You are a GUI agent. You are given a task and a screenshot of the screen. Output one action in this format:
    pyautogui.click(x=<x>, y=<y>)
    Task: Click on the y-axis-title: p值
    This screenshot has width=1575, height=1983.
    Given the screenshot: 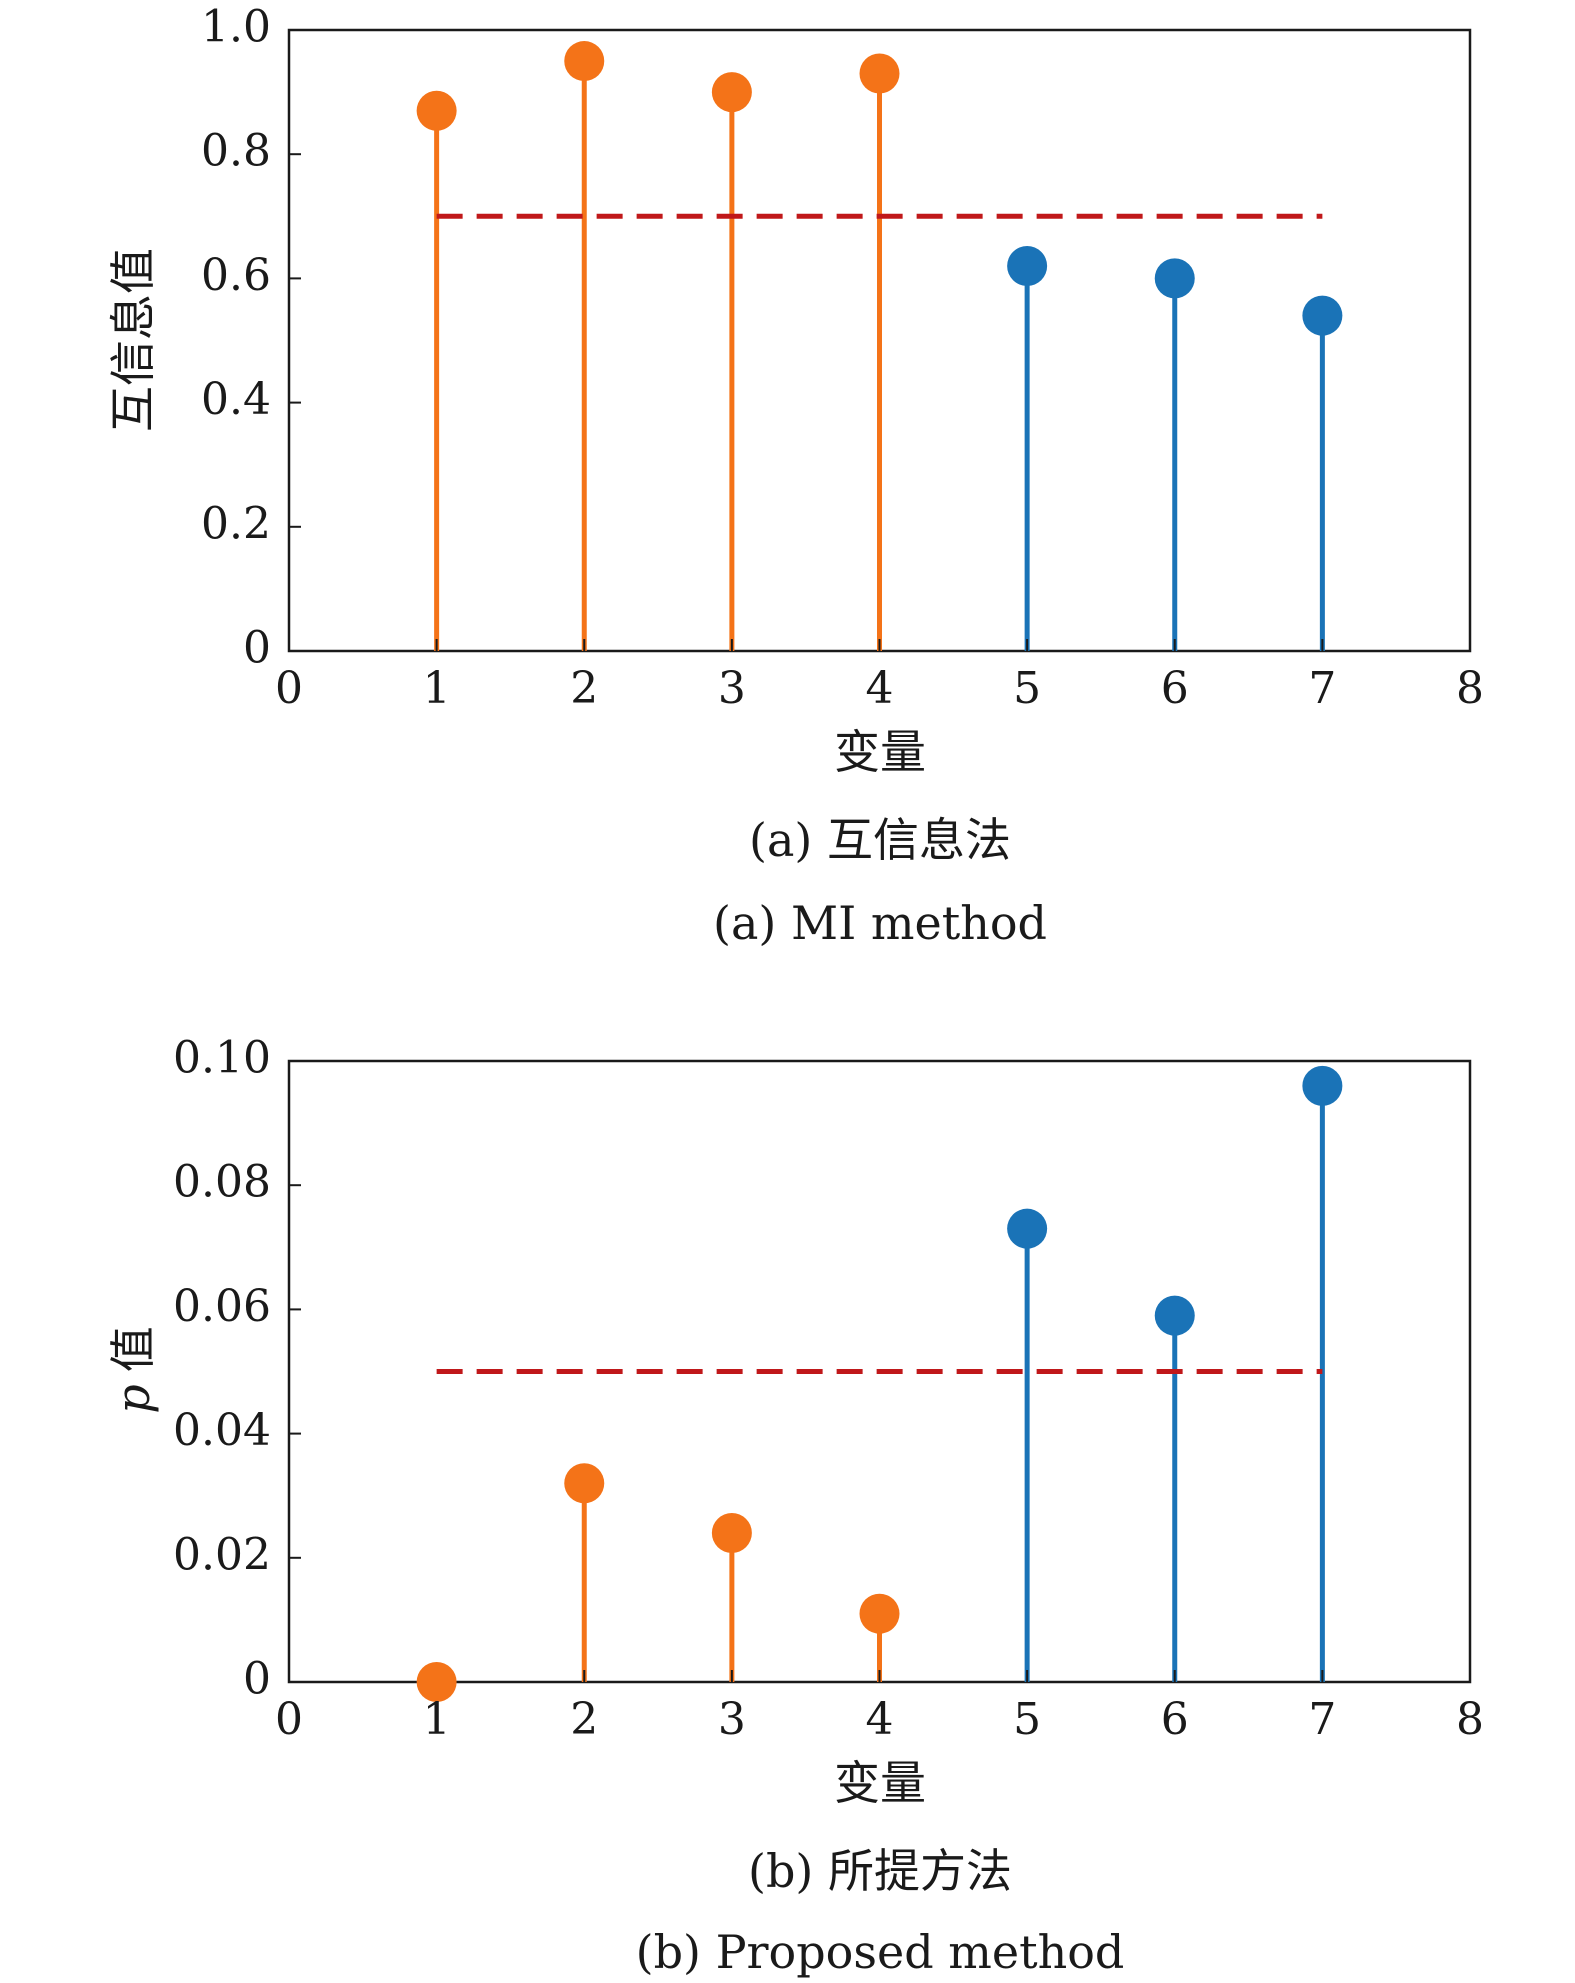 What is the action you would take?
    pyautogui.click(x=133, y=1369)
    